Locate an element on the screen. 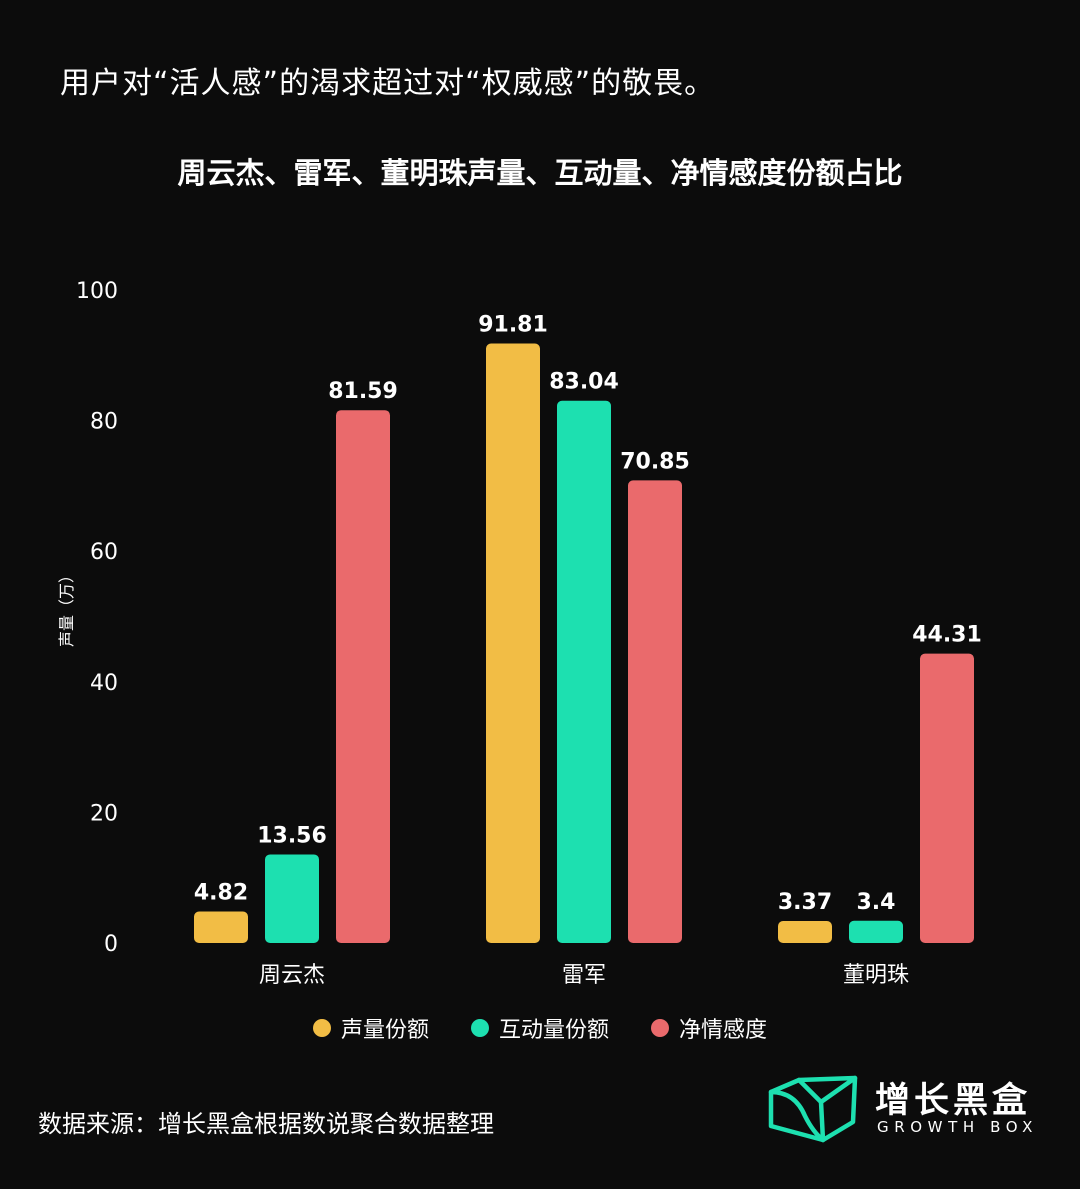 Image resolution: width=1080 pixels, height=1189 pixels. y-axis-label-group: 声量（万） is located at coordinates (66, 607).